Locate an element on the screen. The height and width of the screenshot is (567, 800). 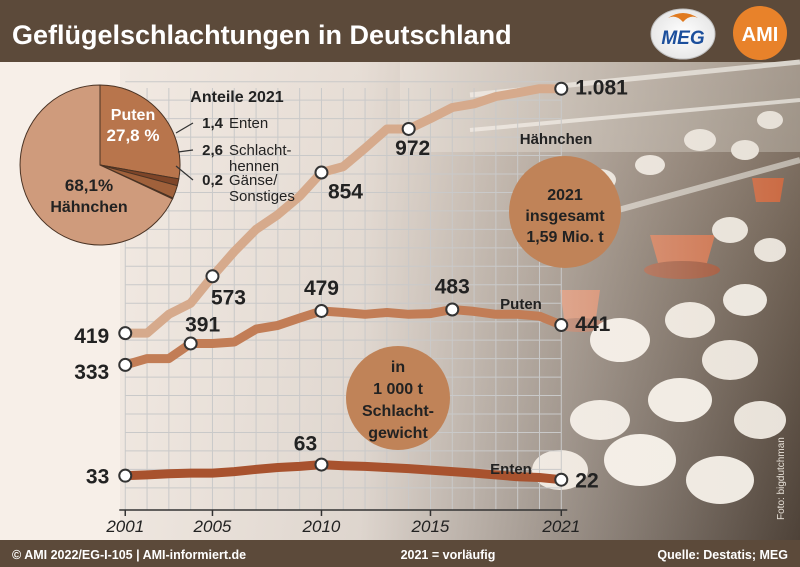
data-label: 479 is located at coordinates (321, 288).